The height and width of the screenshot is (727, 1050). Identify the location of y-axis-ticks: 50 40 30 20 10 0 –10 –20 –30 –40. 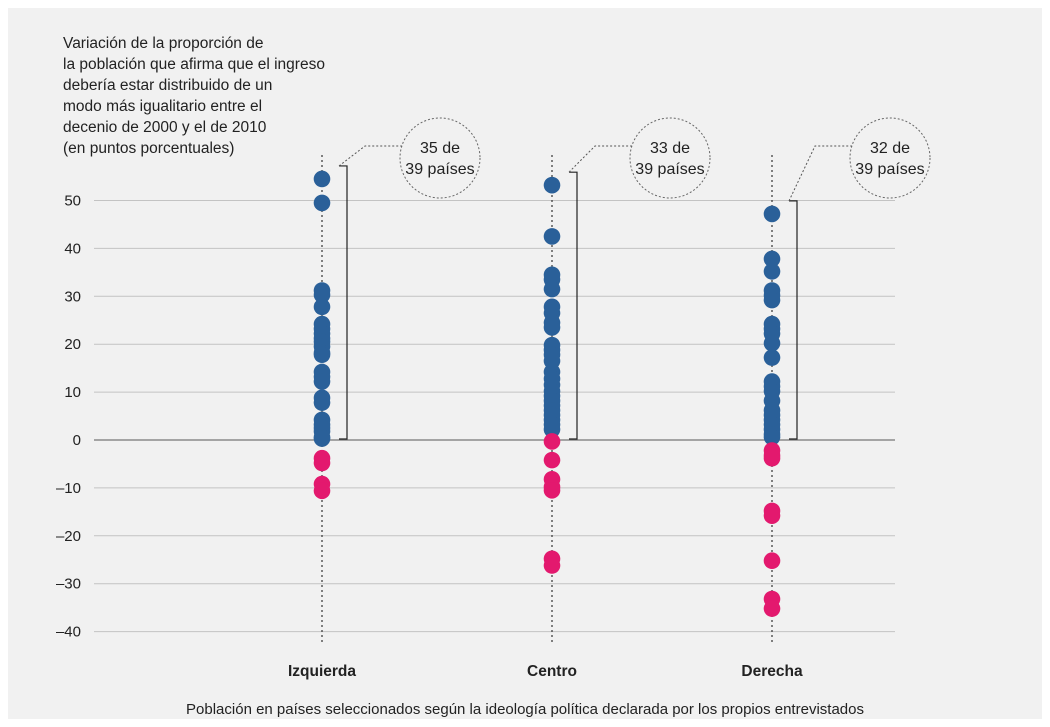
(68, 417).